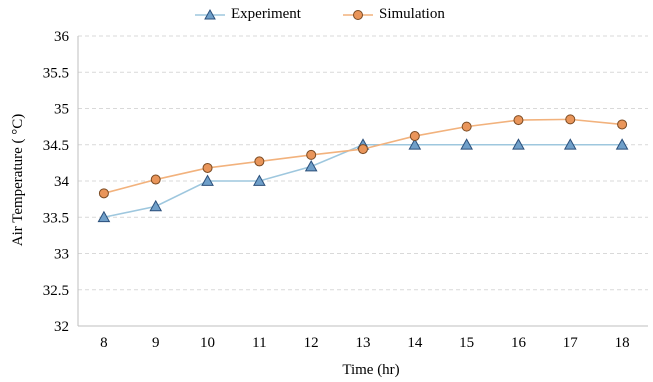 This screenshot has height=382, width=653. What do you see at coordinates (622, 343) in the screenshot?
I see `x-tick-label: 18` at bounding box center [622, 343].